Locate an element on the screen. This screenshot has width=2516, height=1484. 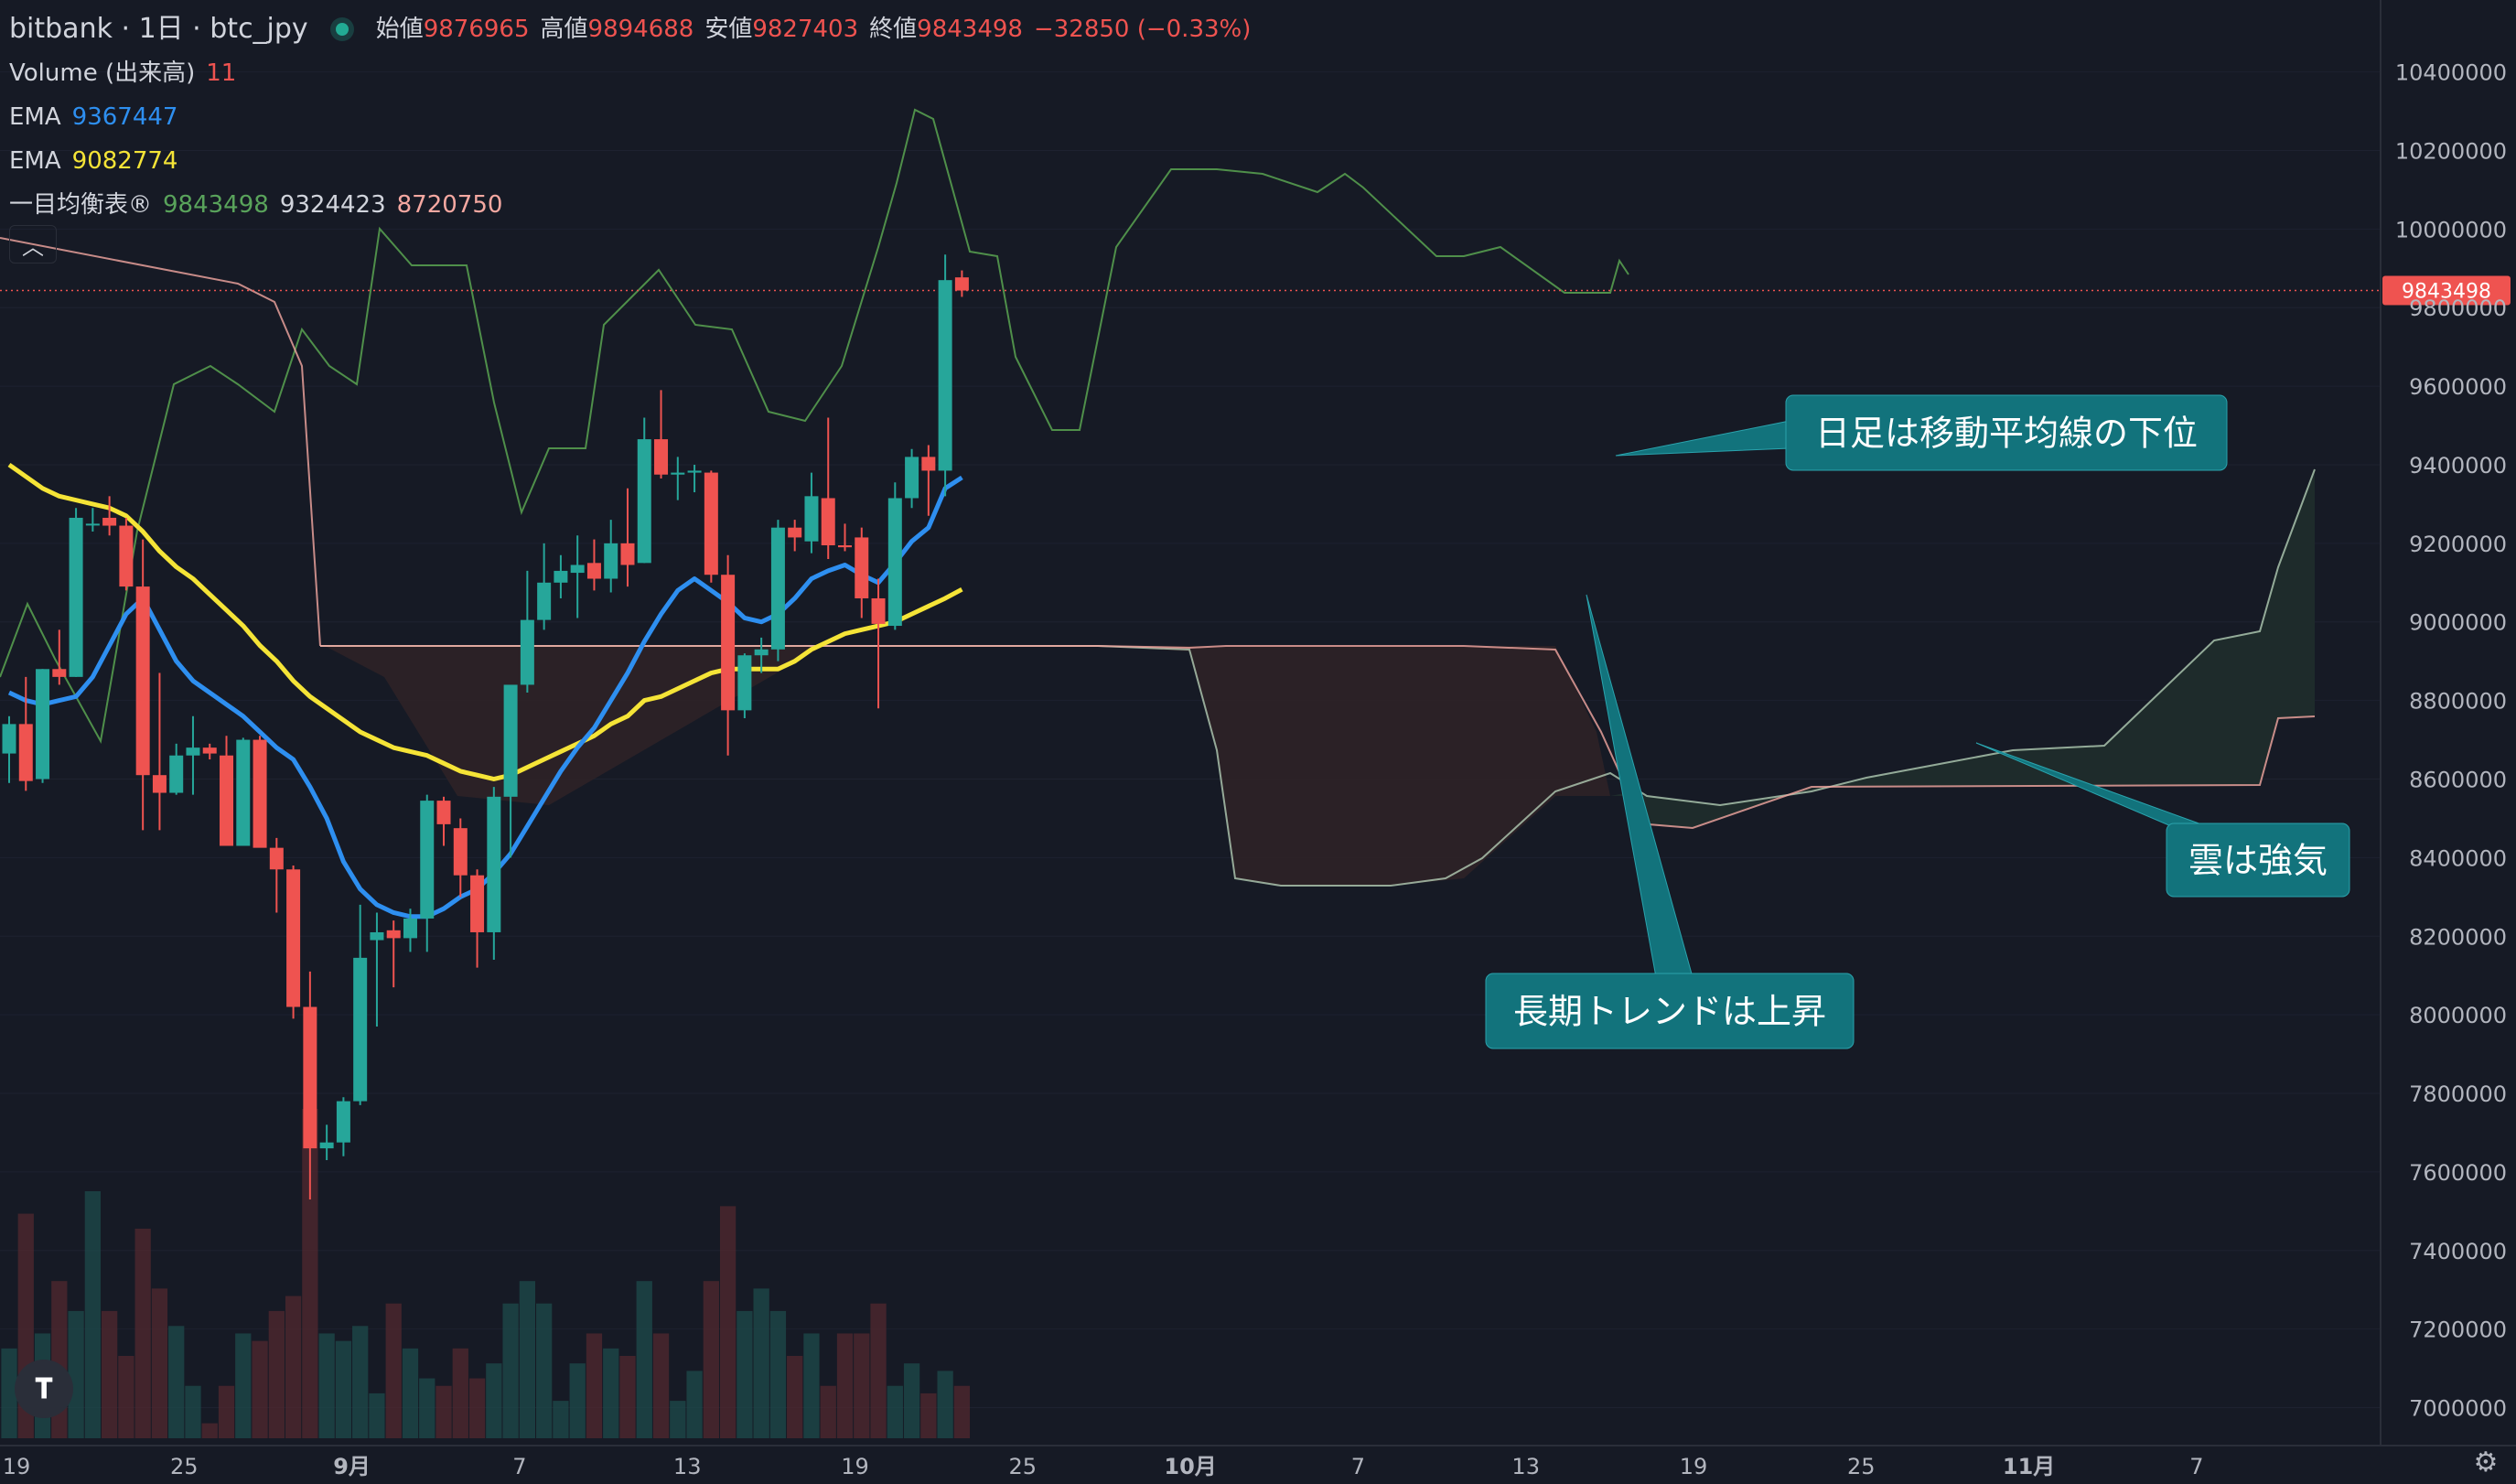
time-tick-label: 10月 is located at coordinates (1190, 1466).